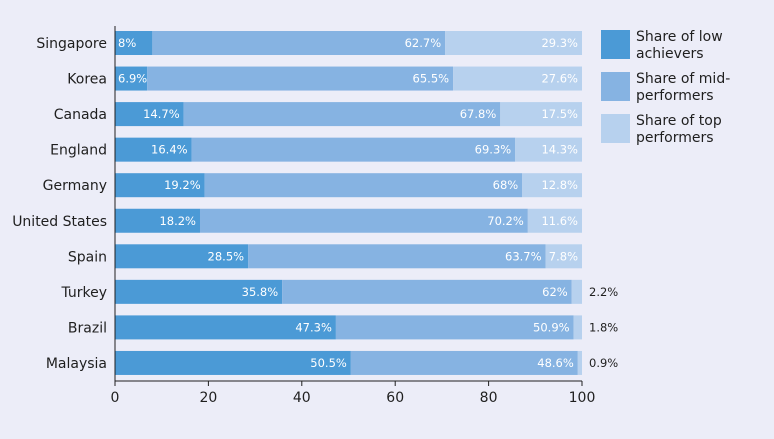  Describe the element at coordinates (169, 150) in the screenshot. I see `data-label: 16.4%` at that location.